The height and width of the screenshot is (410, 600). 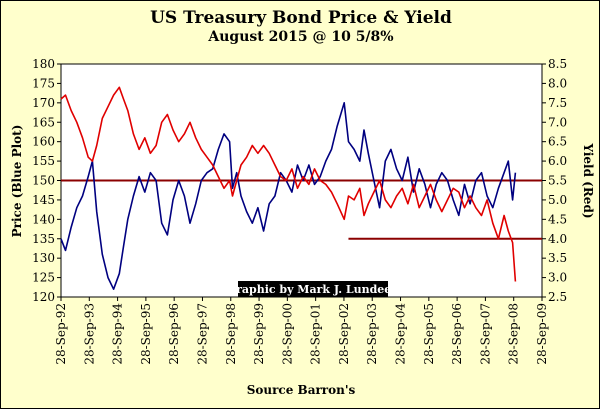 I want to click on x-tick-label: 28-Sep-07, so click(x=485, y=334).